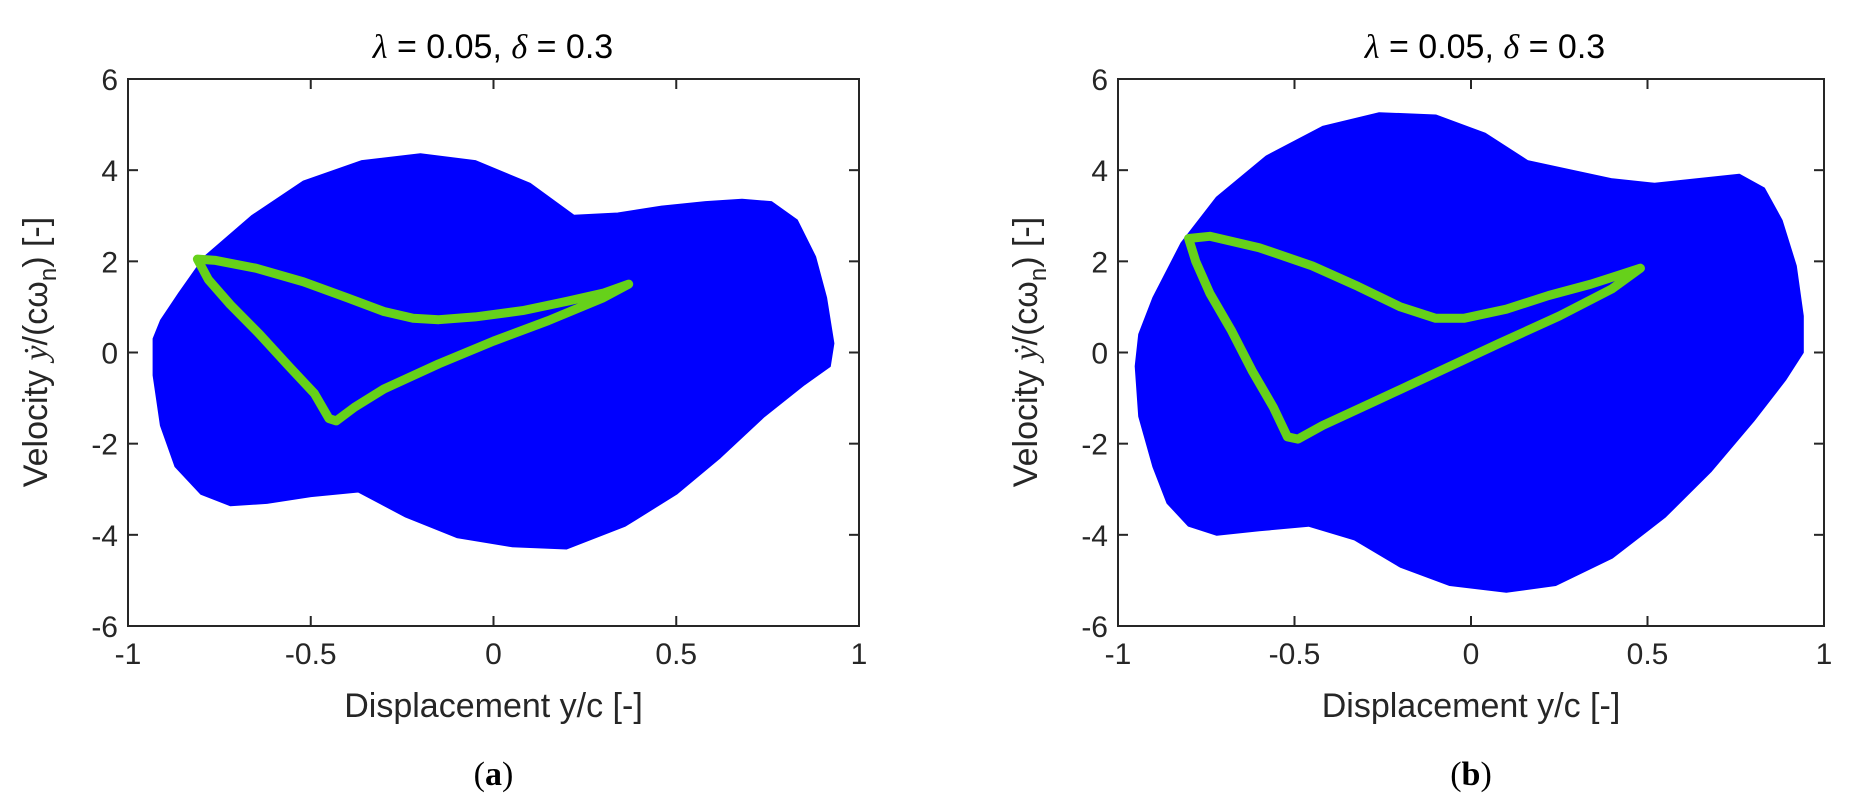 This screenshot has width=1875, height=802. I want to click on panel-label: (b), so click(1471, 774).